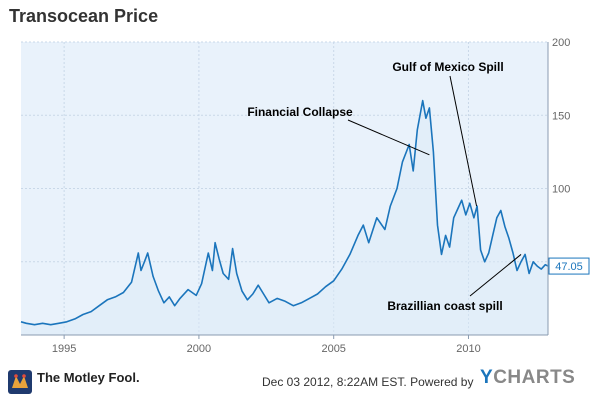 The width and height of the screenshot is (591, 400). I want to click on y-tick-label: 150, so click(561, 116).